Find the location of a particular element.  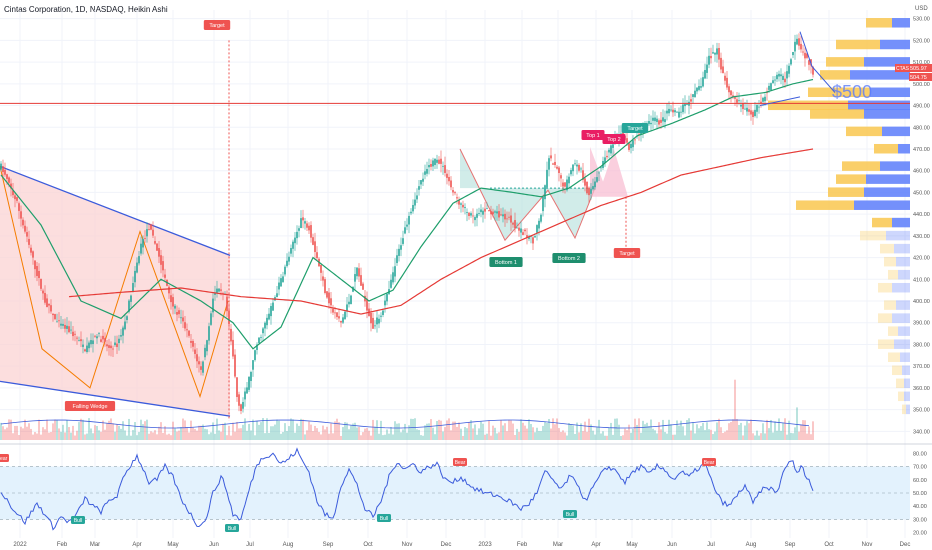

target-mid-label-bg is located at coordinates (635, 128).